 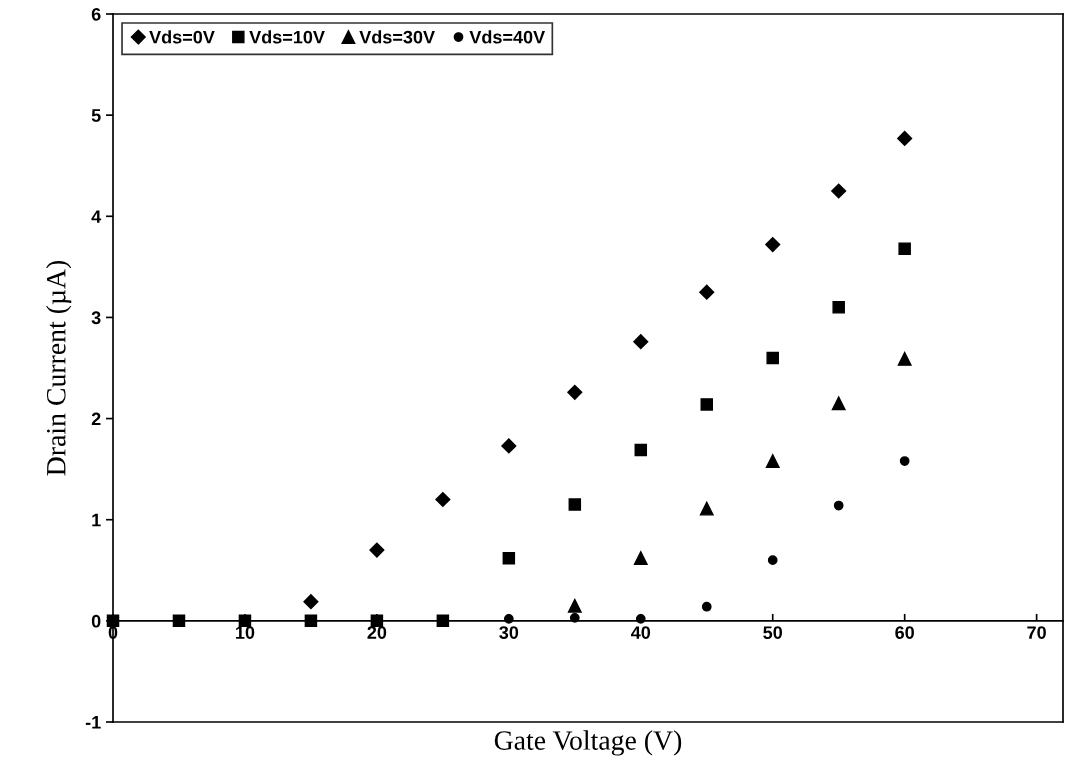 What do you see at coordinates (509, 633) in the screenshot?
I see `x-tick-label: 30` at bounding box center [509, 633].